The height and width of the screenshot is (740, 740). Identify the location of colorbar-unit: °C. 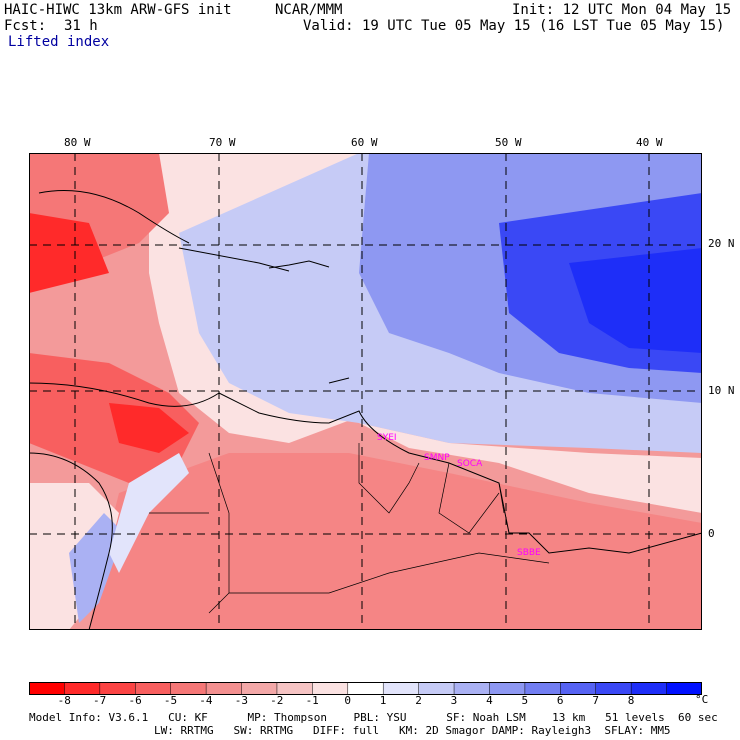
(702, 699).